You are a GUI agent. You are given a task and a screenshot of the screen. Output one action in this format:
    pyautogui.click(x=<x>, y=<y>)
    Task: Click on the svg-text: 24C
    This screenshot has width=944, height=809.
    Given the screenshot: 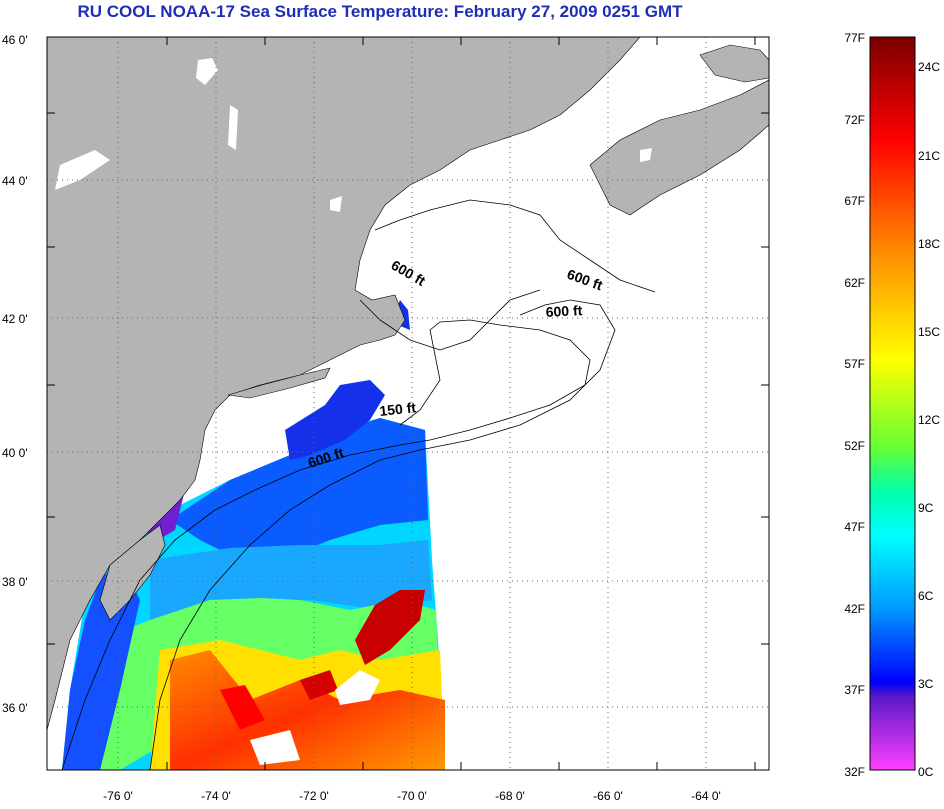 What is the action you would take?
    pyautogui.click(x=929, y=67)
    